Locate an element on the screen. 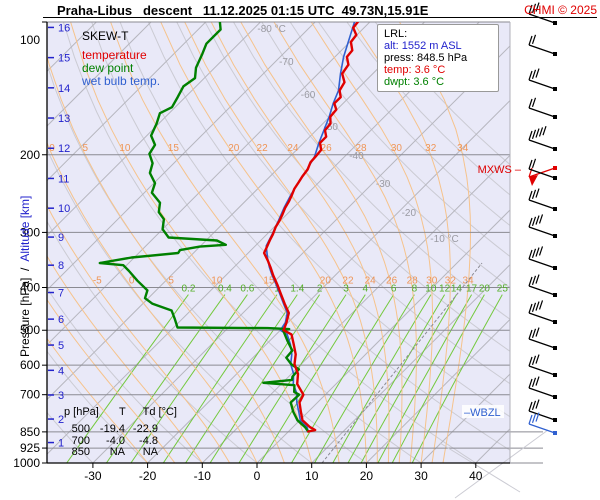 Image resolution: width=600 pixels, height=500 pixels. mxws-label: MXWS – is located at coordinates (500, 170).